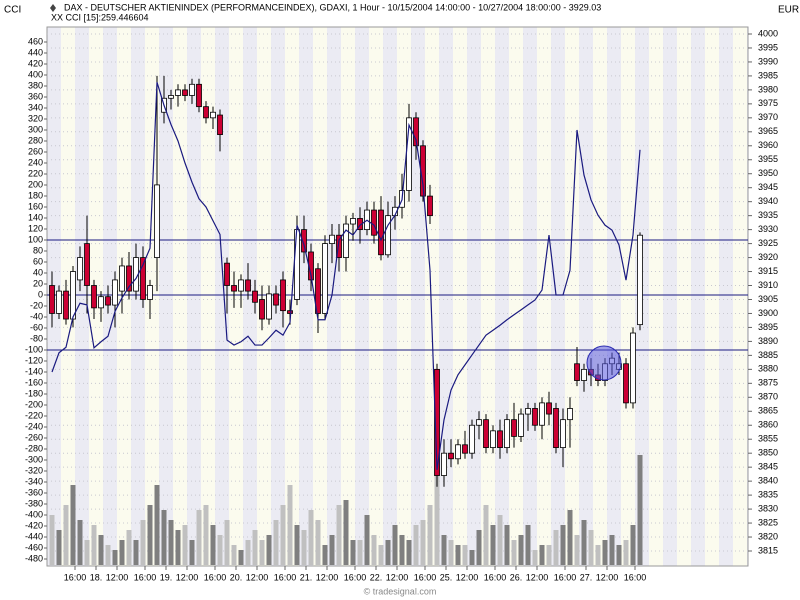 The height and width of the screenshot is (600, 800). I want to click on y2-tick-label: 3880, so click(768, 369).